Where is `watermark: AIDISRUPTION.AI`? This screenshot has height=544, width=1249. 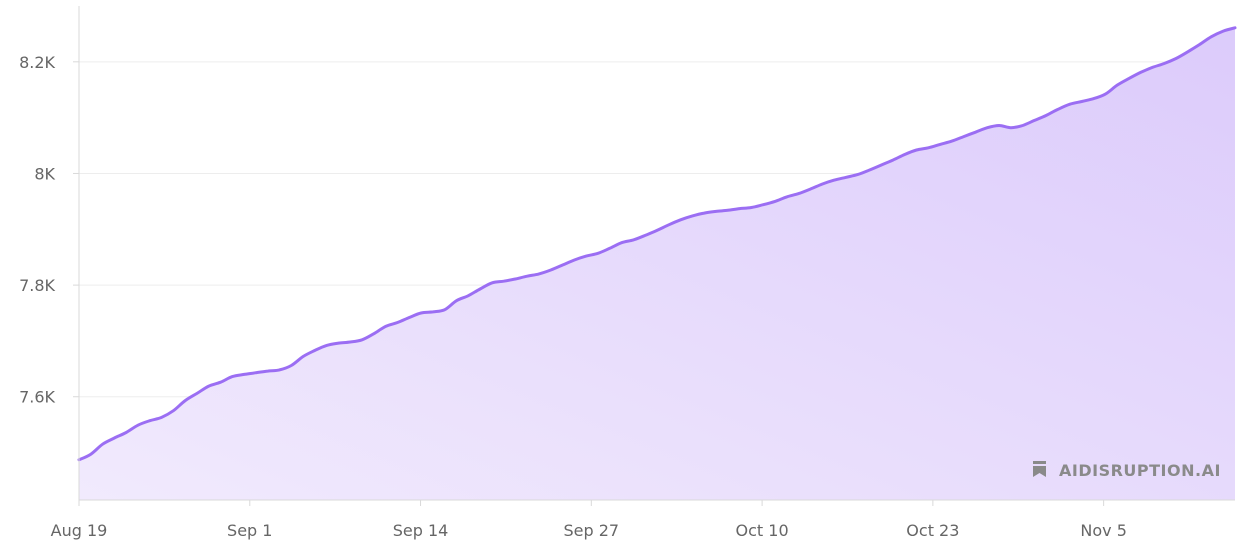 watermark: AIDISRUPTION.AI is located at coordinates (1127, 470).